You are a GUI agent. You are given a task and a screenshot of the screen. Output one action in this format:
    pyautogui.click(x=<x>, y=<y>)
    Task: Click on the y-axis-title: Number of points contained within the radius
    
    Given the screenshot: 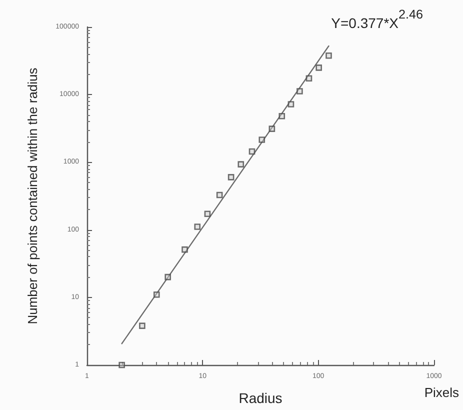 What is the action you would take?
    pyautogui.click(x=32, y=195)
    